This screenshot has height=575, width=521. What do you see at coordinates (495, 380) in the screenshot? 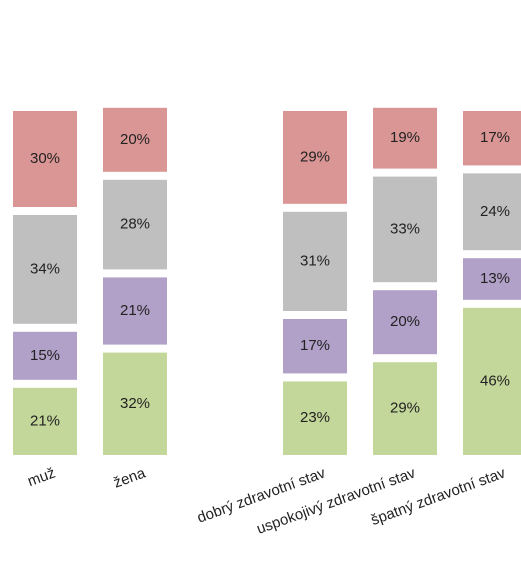
I see `value-label: 46%` at bounding box center [495, 380].